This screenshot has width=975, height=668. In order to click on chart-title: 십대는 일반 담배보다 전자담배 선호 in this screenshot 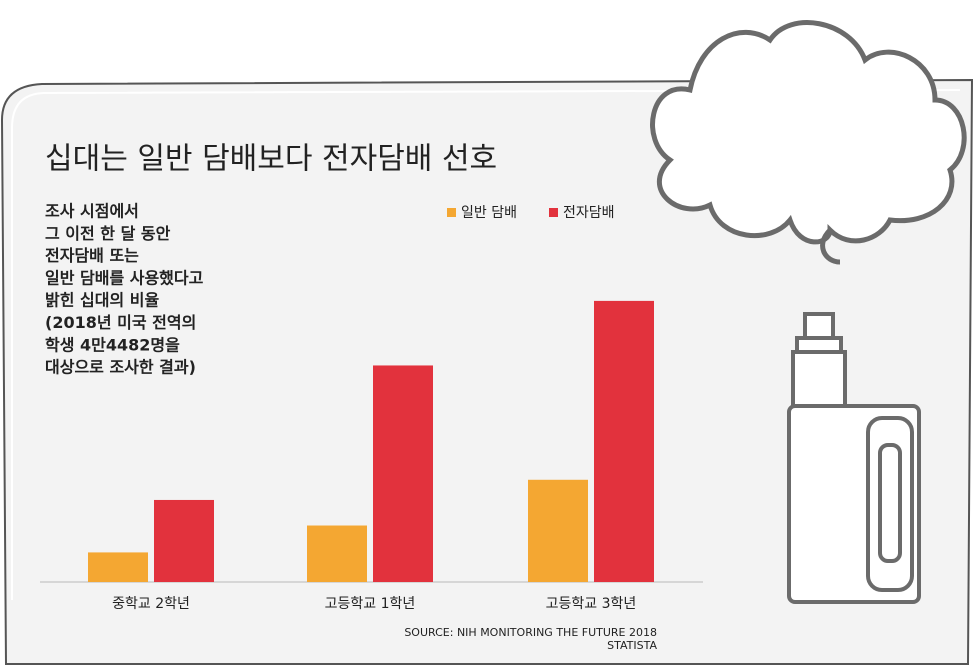, I will do `click(271, 159)`.